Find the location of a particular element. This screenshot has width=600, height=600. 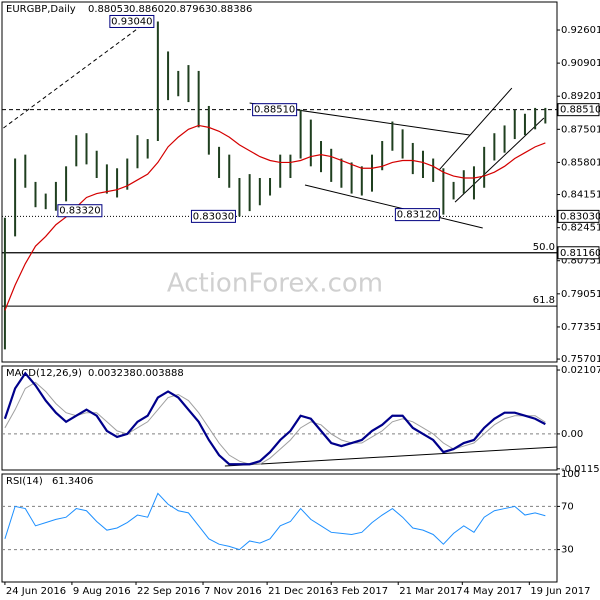

x-tick-label: 4 May 2017 is located at coordinates (492, 591).